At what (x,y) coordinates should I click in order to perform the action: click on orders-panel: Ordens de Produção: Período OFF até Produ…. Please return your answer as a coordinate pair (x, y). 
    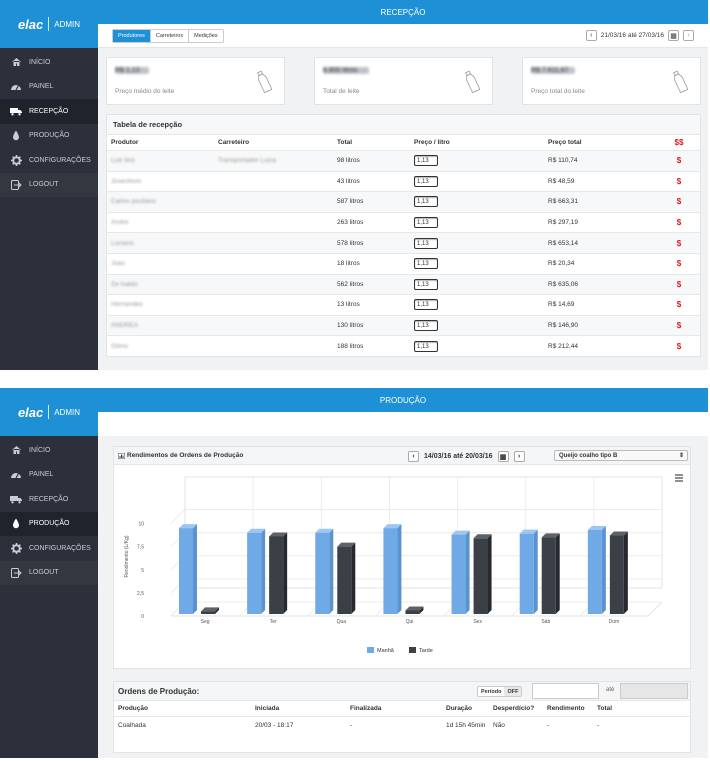
    Looking at the image, I should click on (402, 717).